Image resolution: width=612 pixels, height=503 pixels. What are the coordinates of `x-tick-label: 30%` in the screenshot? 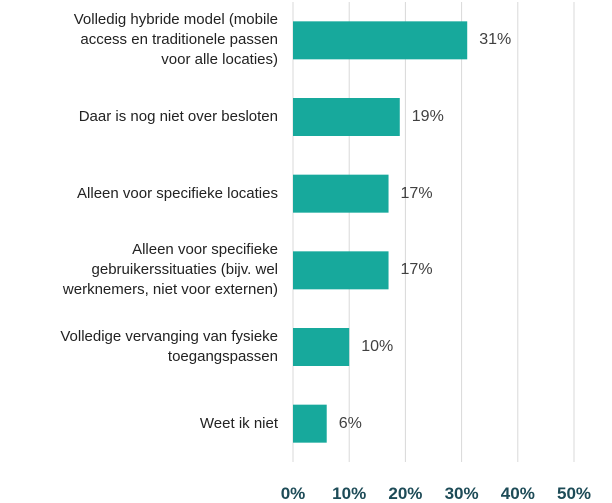 It's located at (461, 493).